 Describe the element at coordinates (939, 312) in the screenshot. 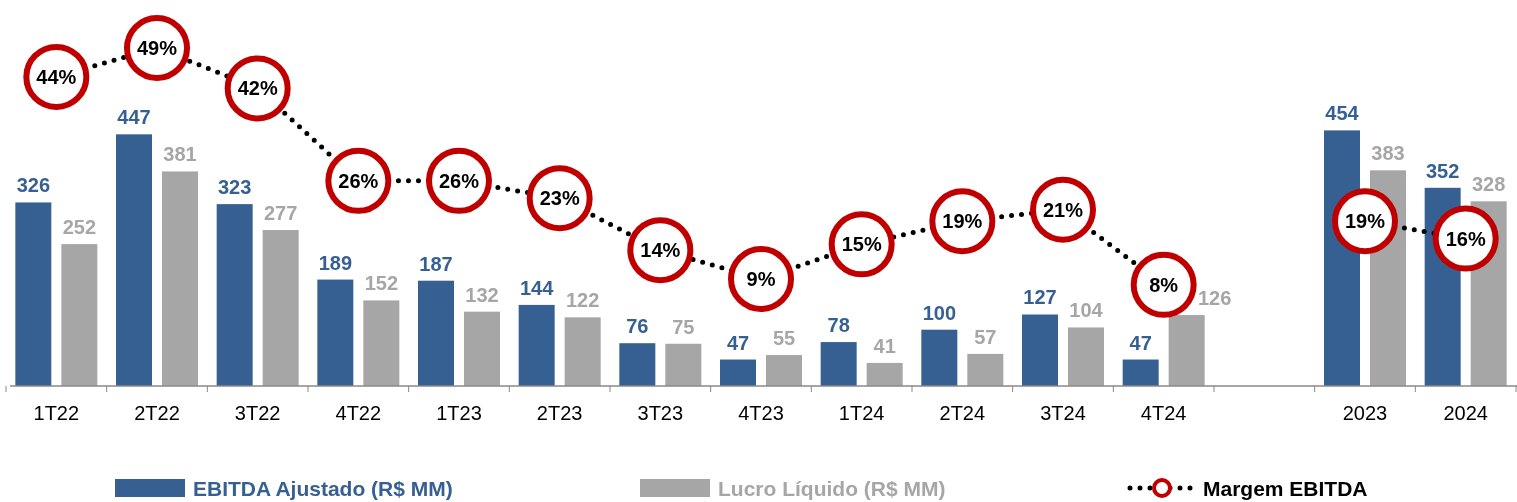

I see `data-label: 100` at that location.